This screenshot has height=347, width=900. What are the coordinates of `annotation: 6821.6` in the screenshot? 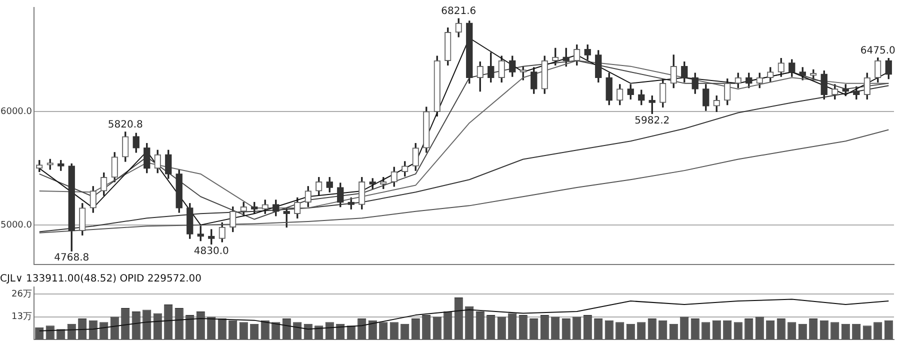 It's located at (458, 12).